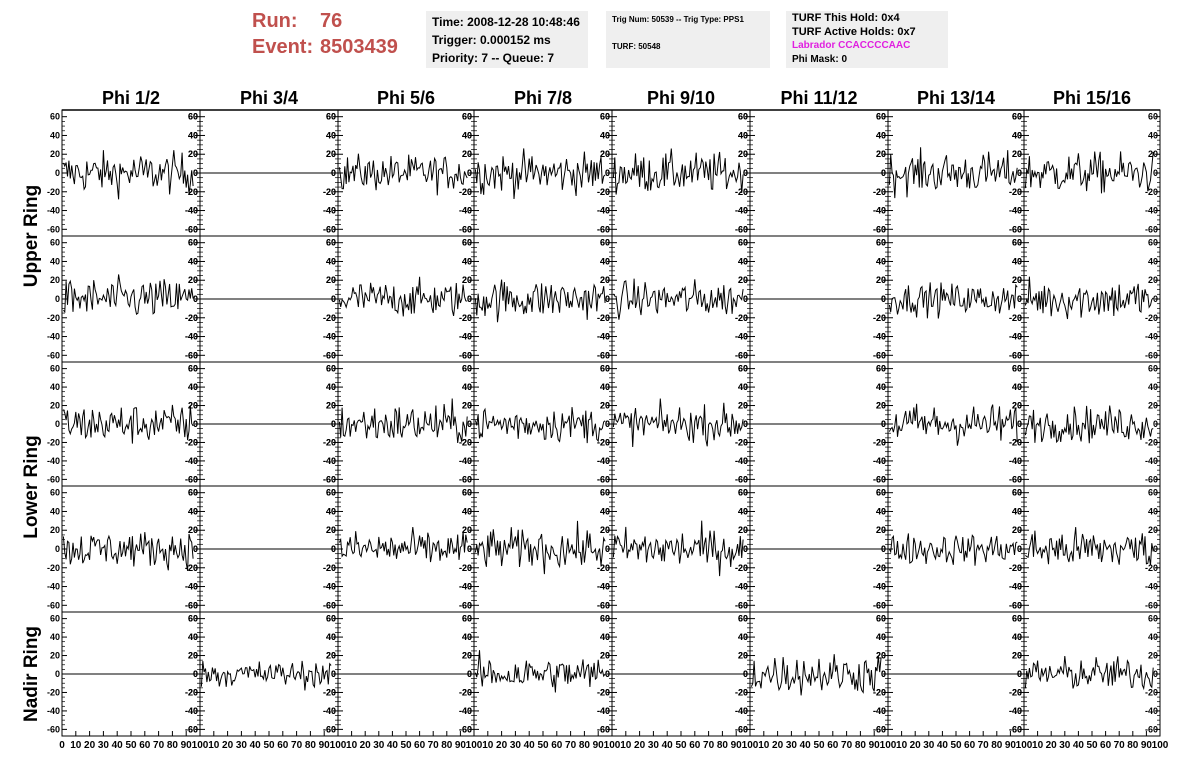 This screenshot has width=1196, height=772. What do you see at coordinates (1092, 745) in the screenshot?
I see `x-tick-label: 50` at bounding box center [1092, 745].